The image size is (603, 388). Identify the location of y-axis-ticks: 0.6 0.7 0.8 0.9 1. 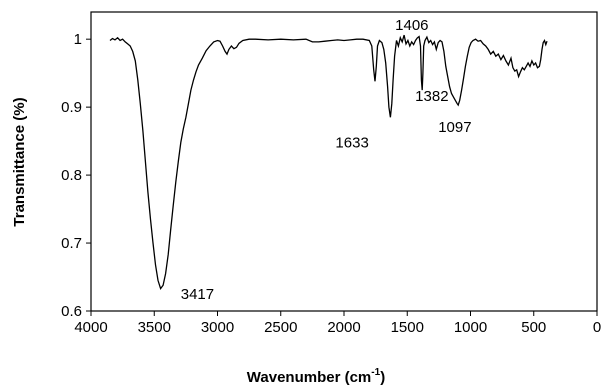
(76, 175).